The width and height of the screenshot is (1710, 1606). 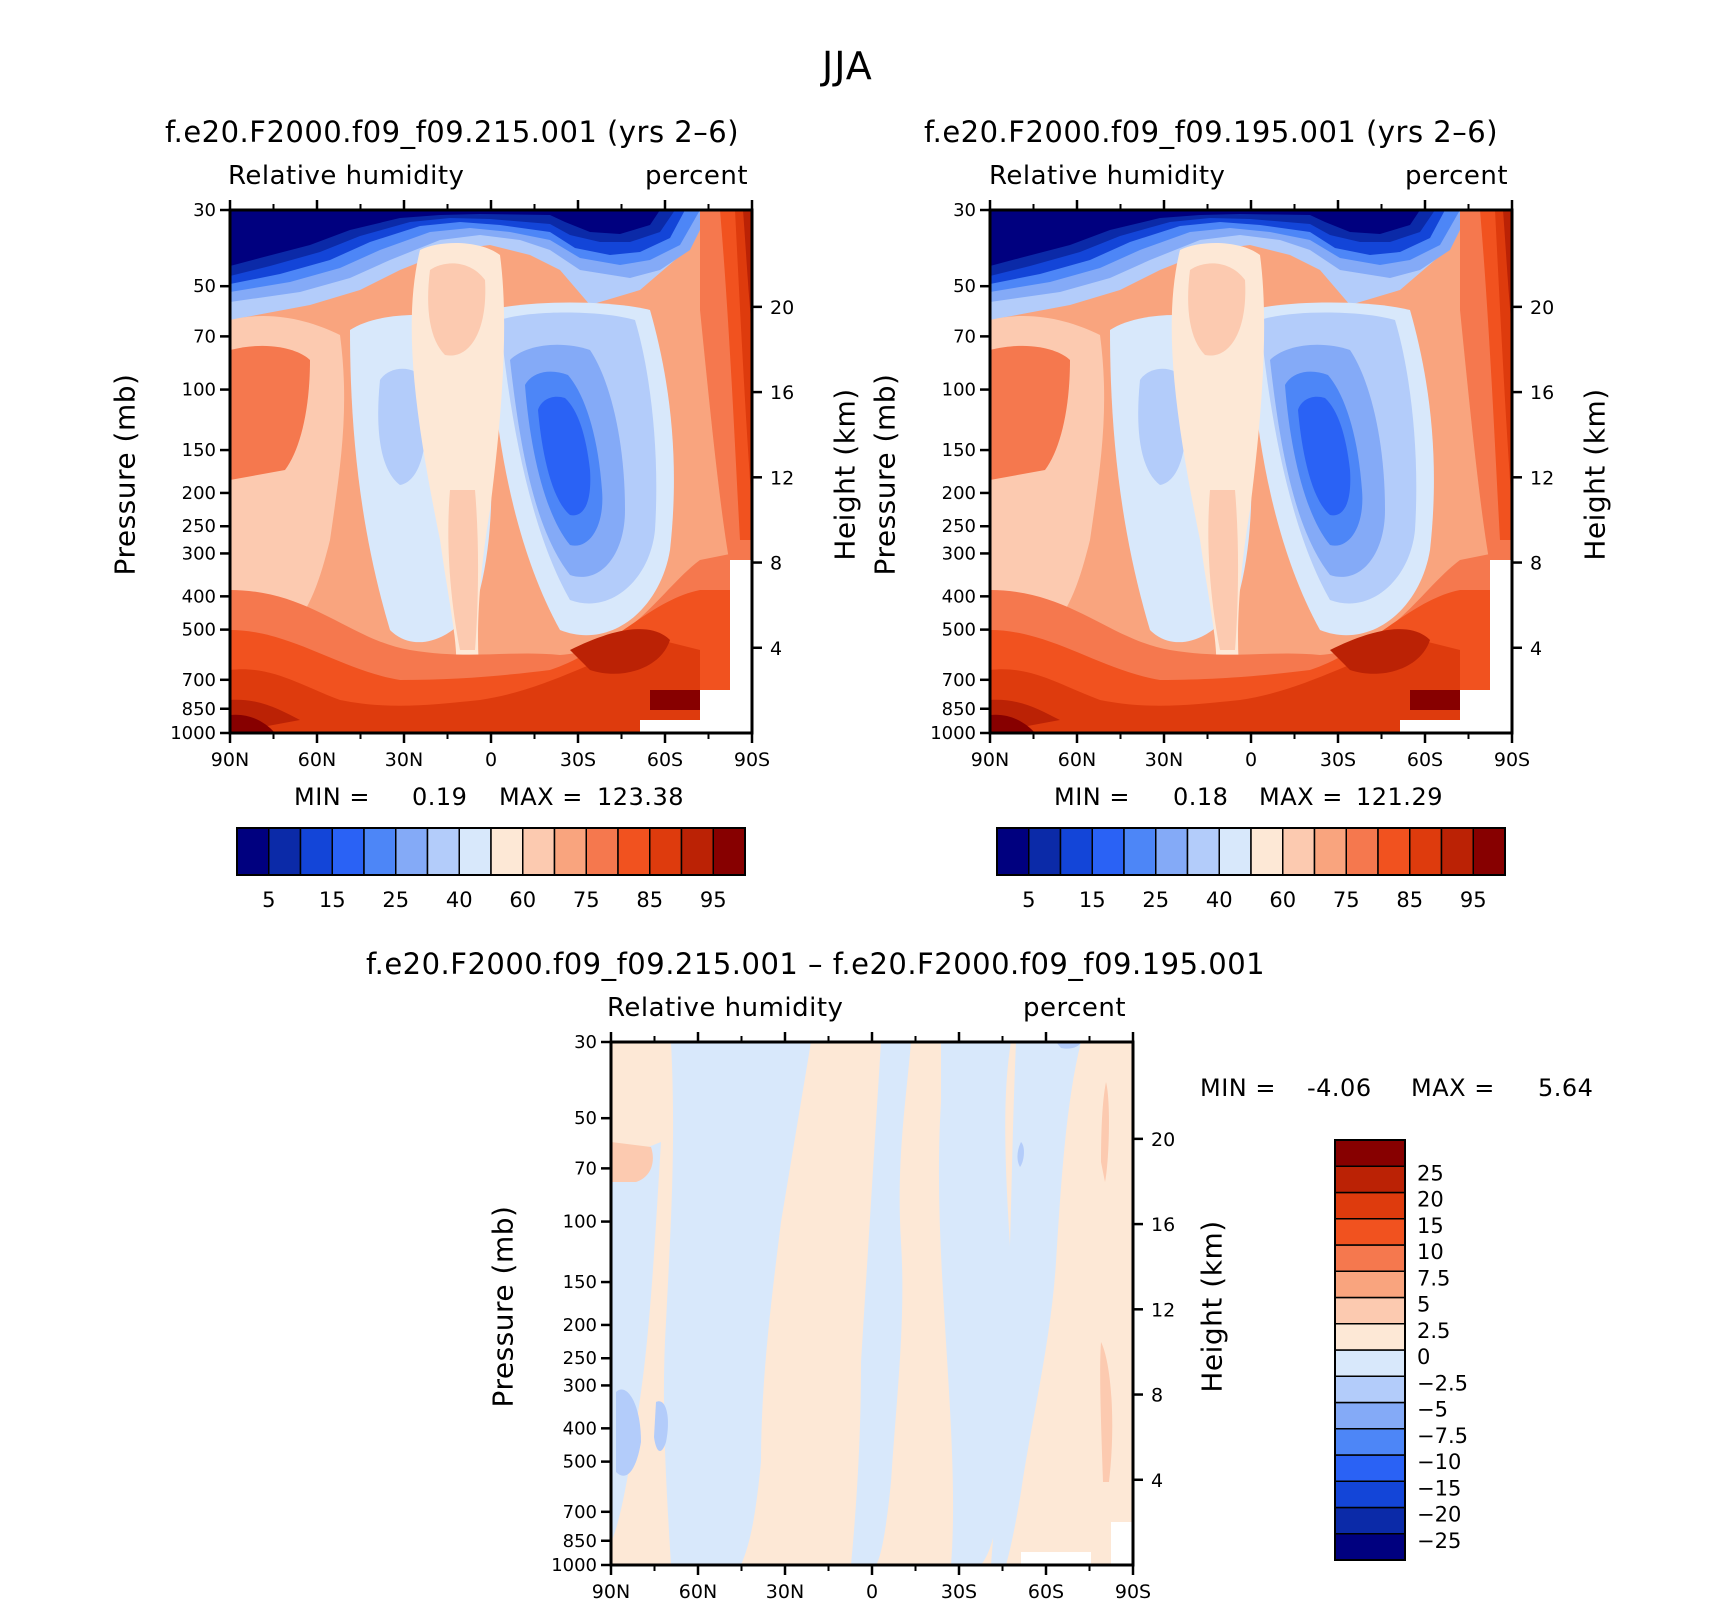 I want to click on panel3-max-value: 5.64, so click(x=1566, y=1088).